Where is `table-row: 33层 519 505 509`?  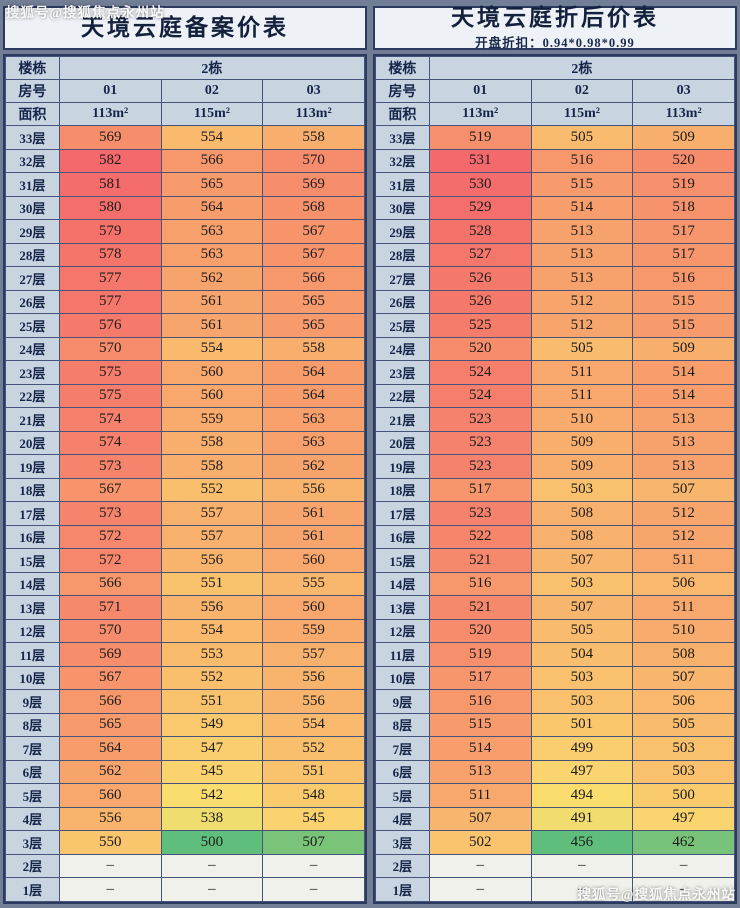
table-row: 33层 519 505 509 is located at coordinates (555, 137).